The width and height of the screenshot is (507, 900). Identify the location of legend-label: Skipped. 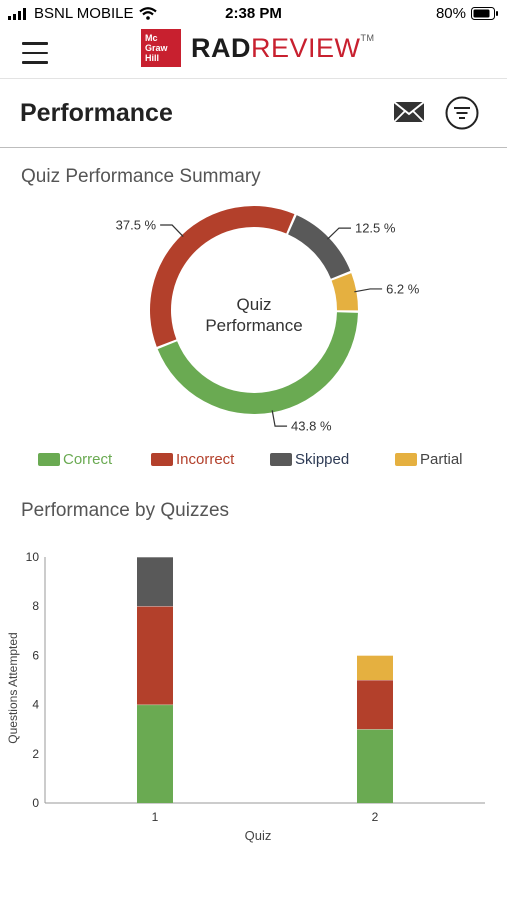
(322, 459).